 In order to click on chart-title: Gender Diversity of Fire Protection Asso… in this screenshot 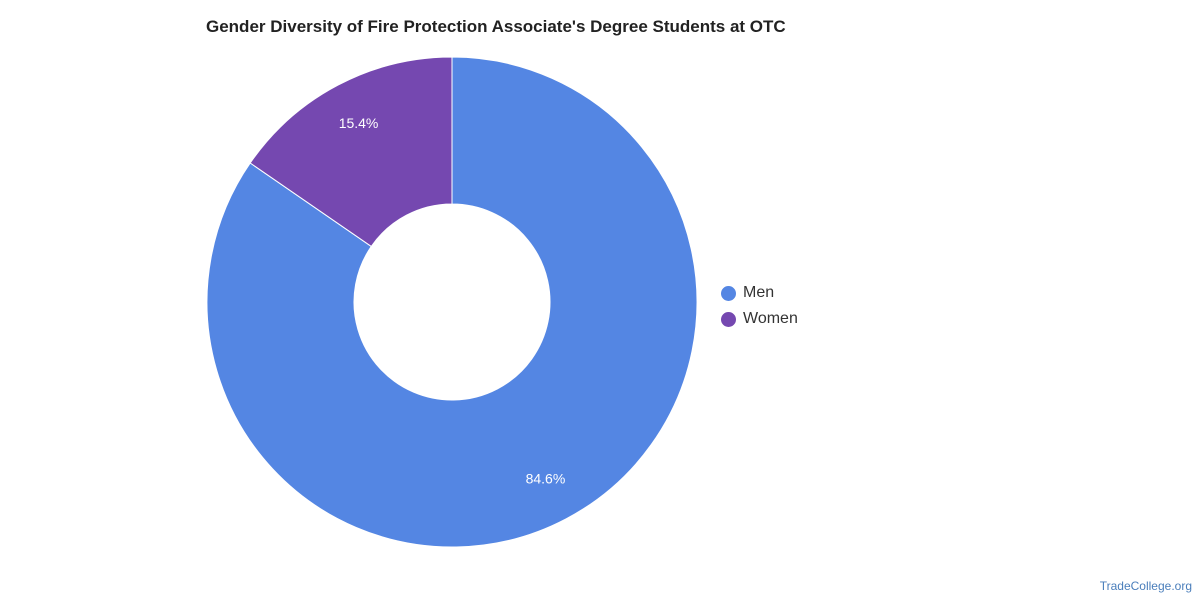, I will do `click(496, 26)`.